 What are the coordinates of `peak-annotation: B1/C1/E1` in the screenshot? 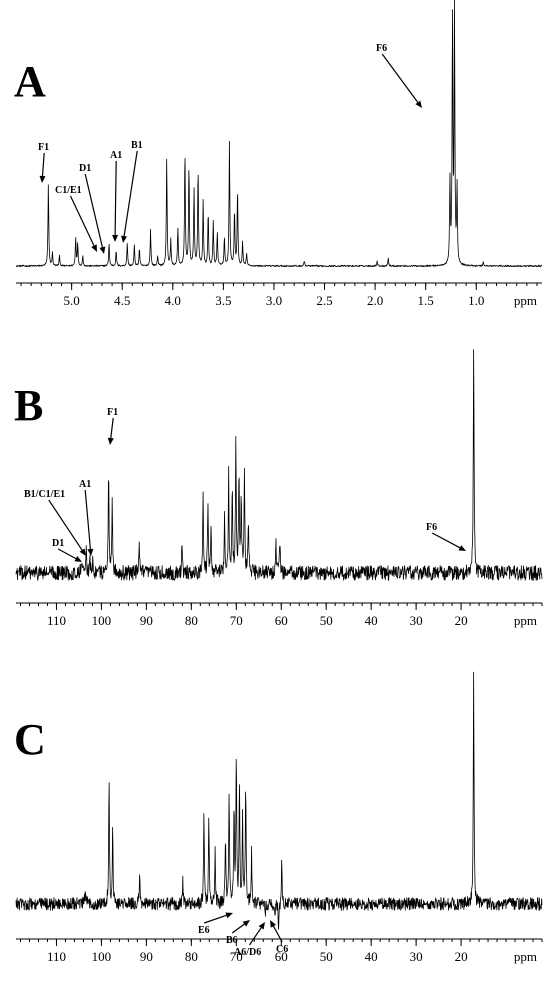 It's located at (55, 522).